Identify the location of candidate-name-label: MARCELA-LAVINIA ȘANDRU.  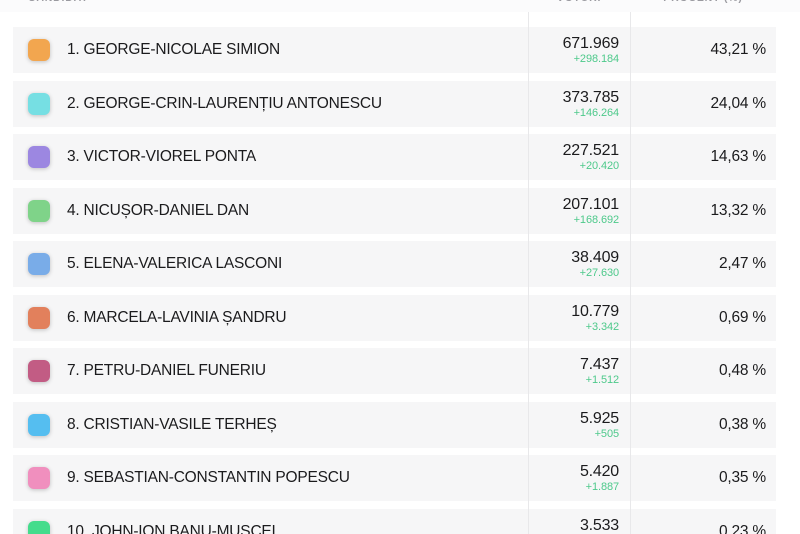
(185, 317).